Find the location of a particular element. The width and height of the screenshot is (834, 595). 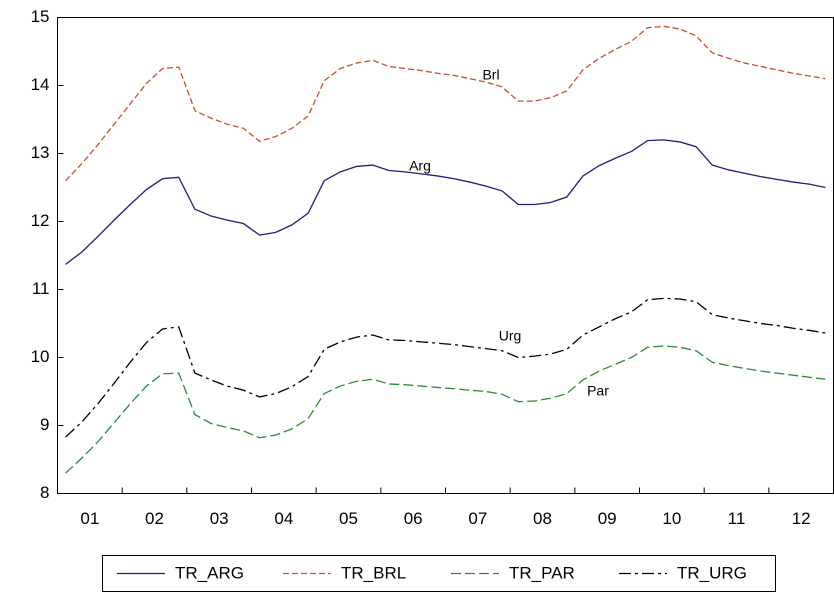

legend-label: TR_URG is located at coordinates (712, 572).